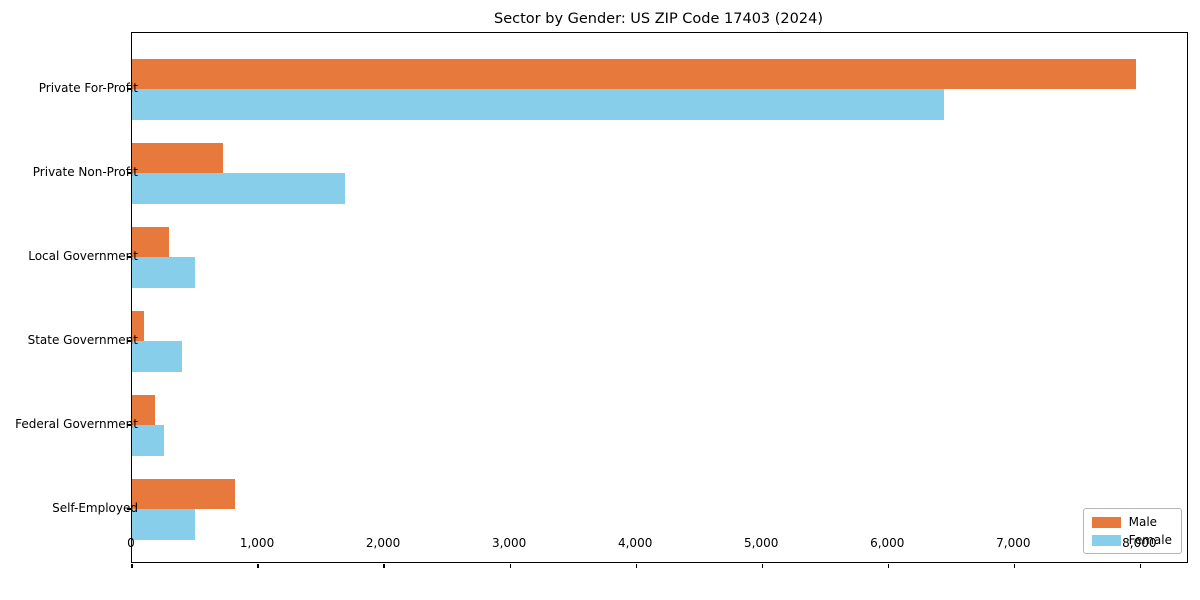  What do you see at coordinates (164, 272) in the screenshot?
I see `bar-female-local-government` at bounding box center [164, 272].